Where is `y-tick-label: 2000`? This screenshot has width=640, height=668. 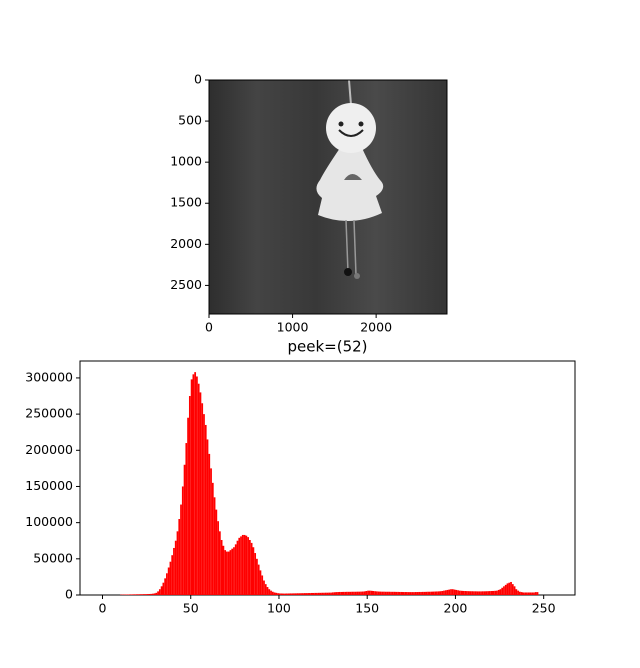
y-tick-label: 2000 is located at coordinates (186, 243).